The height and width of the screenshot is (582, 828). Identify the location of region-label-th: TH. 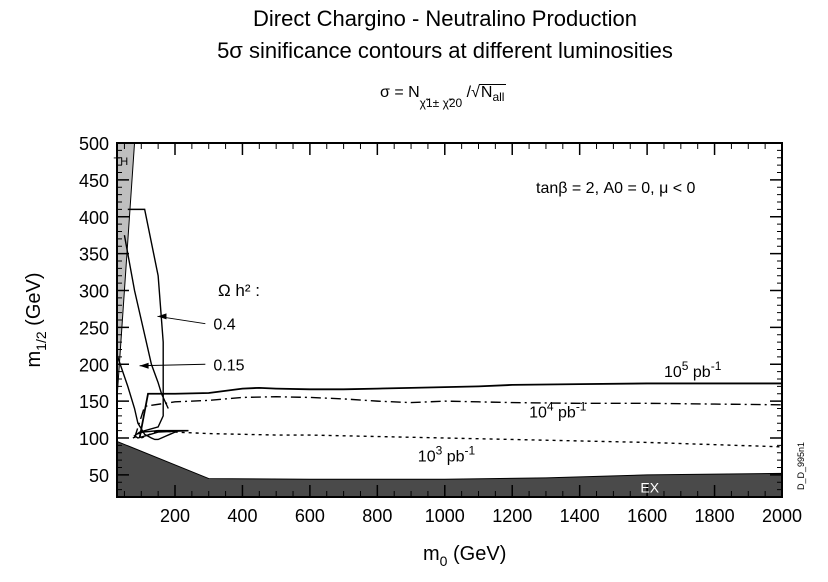
(121, 162).